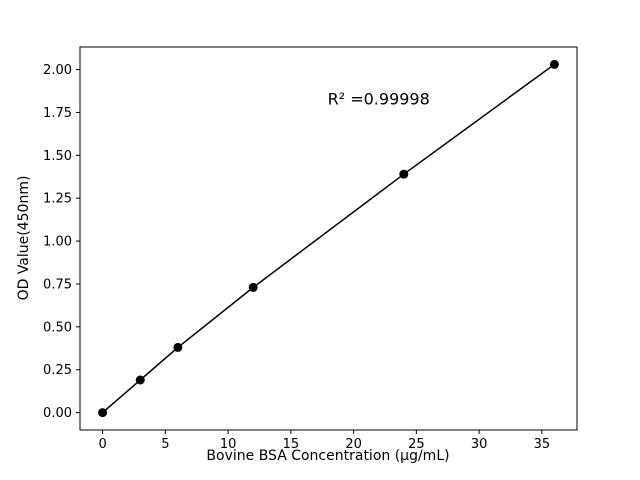  I want to click on x-tick-label: 20, so click(353, 444).